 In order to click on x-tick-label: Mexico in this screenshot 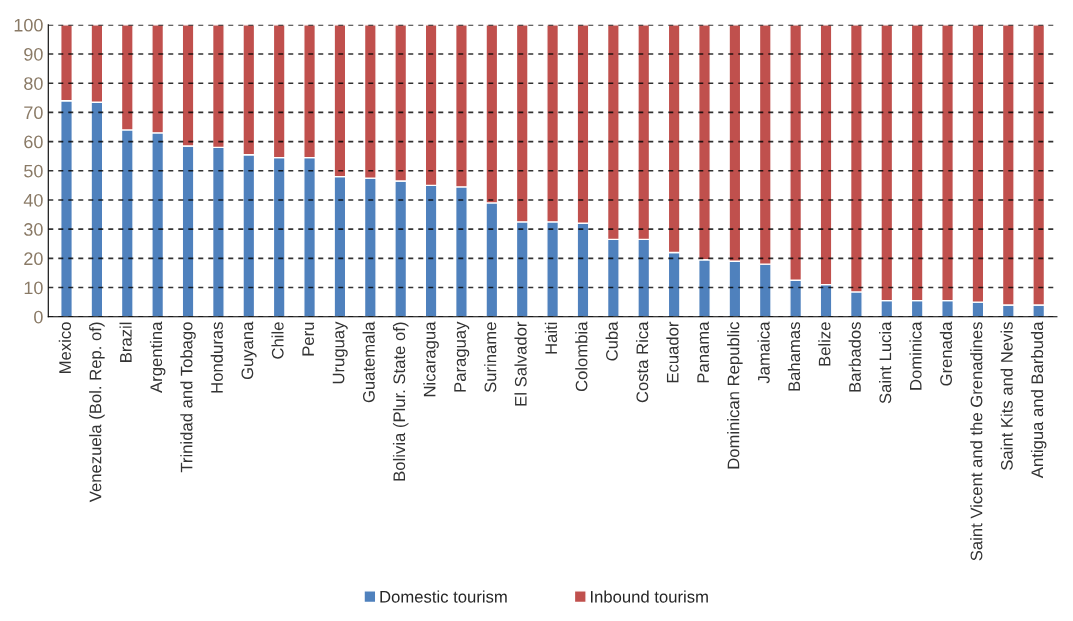, I will do `click(64, 347)`.